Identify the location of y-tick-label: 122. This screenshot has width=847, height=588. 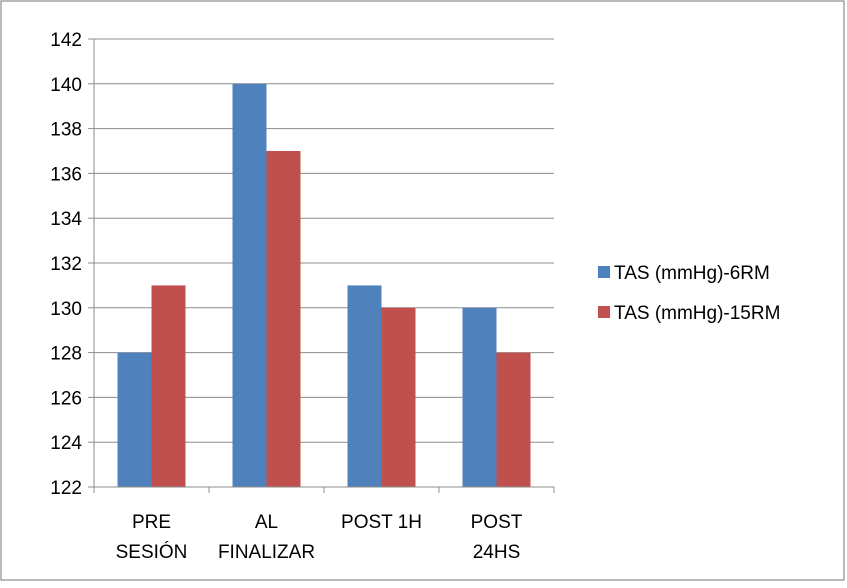
(66, 488).